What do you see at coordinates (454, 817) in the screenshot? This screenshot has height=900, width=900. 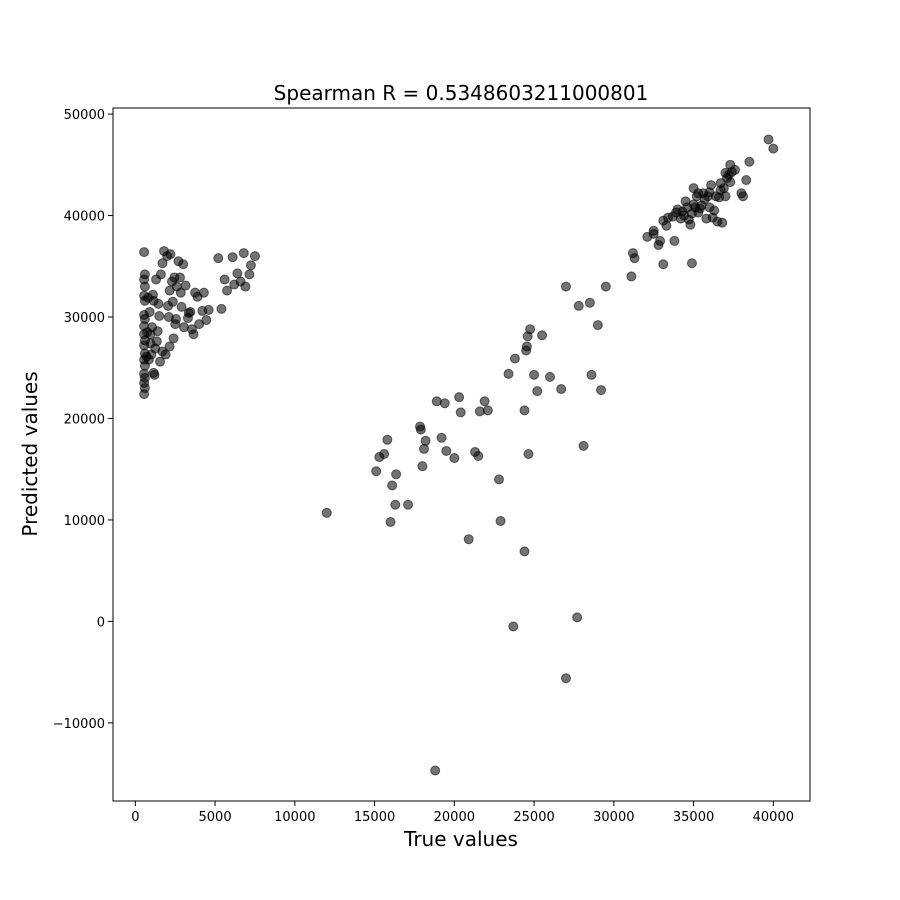 I see `x-tick-label: 20000` at bounding box center [454, 817].